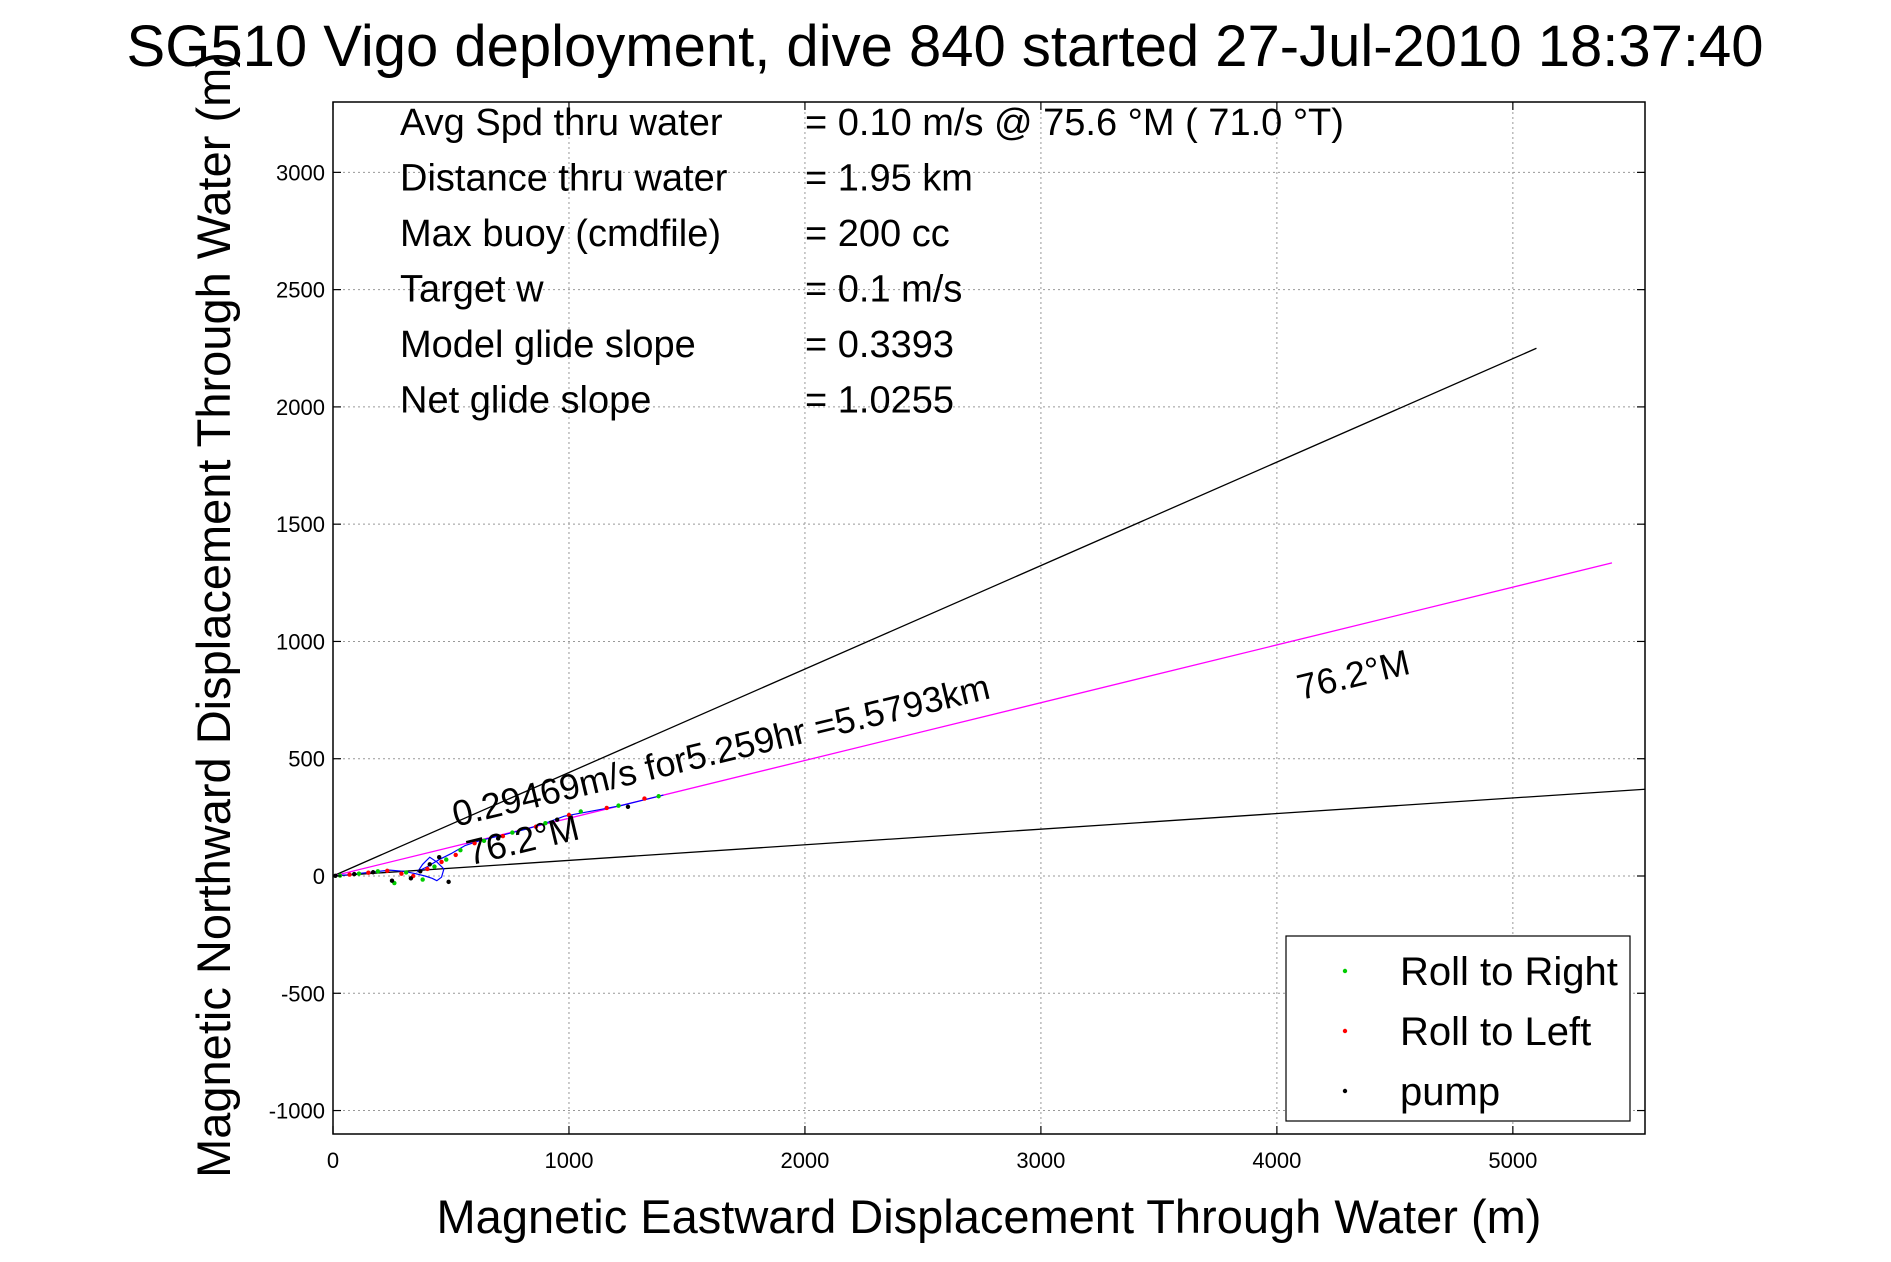 The image size is (1891, 1262). I want to click on track-markers, so click(497, 840).